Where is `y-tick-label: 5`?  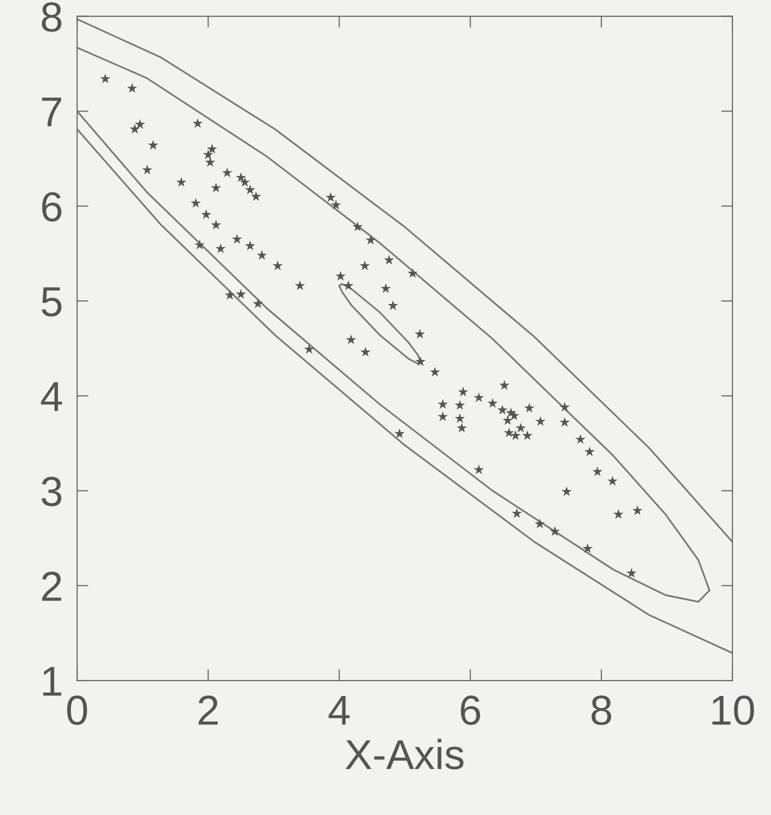 y-tick-label: 5 is located at coordinates (52, 301).